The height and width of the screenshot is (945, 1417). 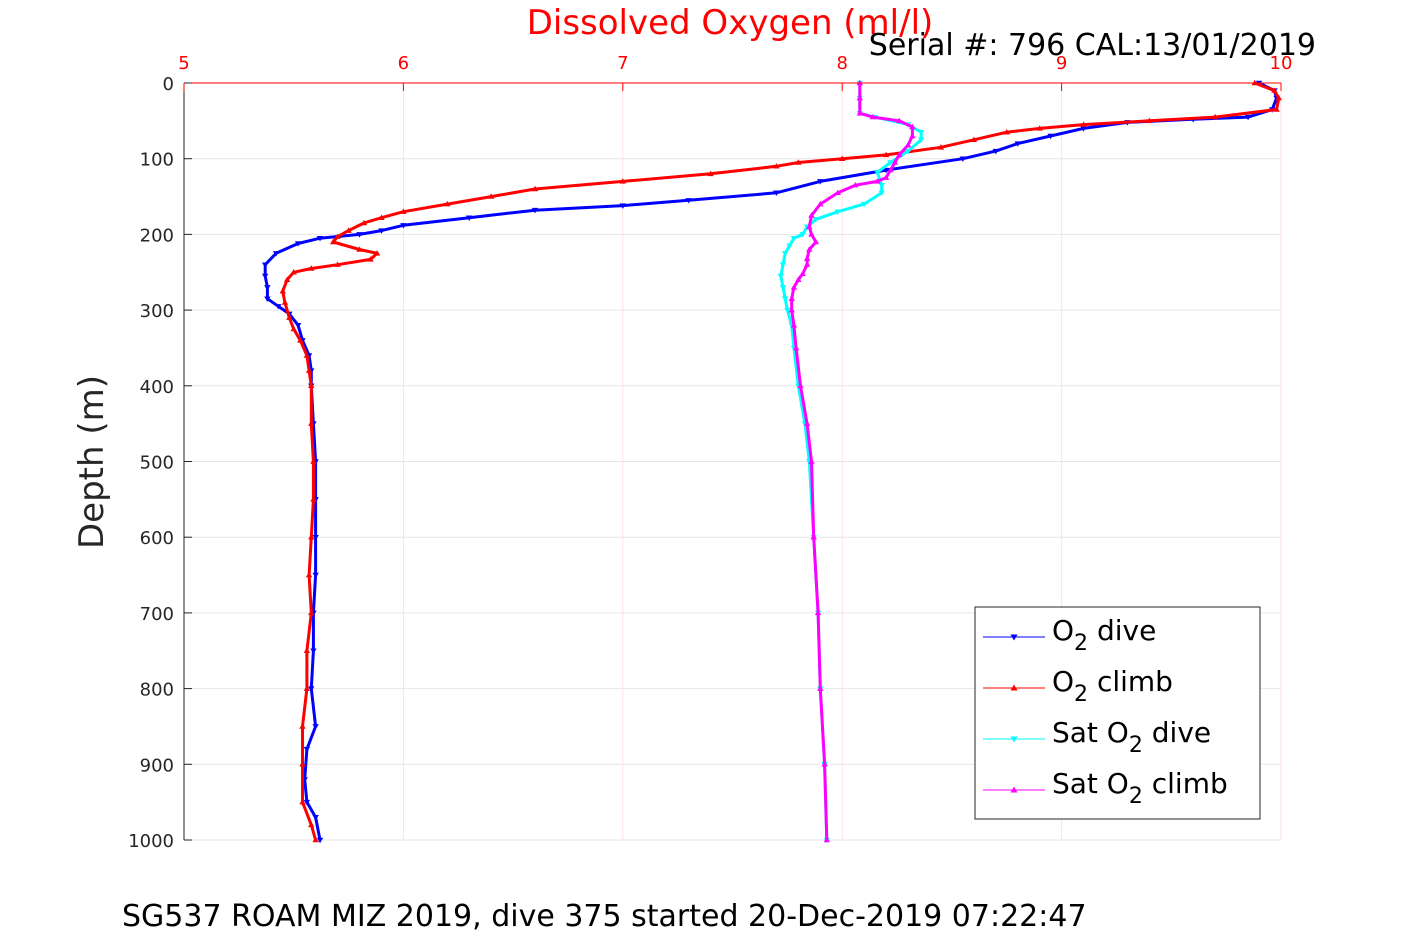 I want to click on y-tick-label-3: 300, so click(x=157, y=311).